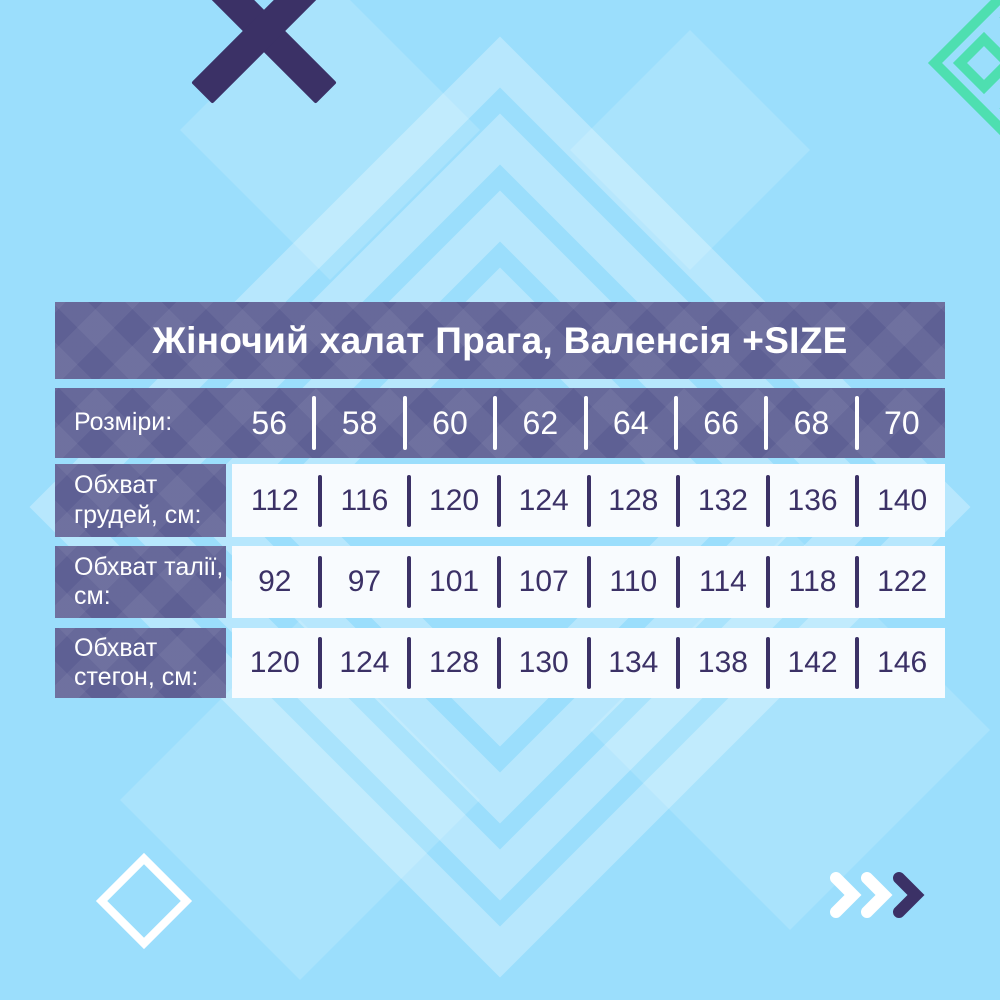  Describe the element at coordinates (963, 68) in the screenshot. I see `nested-diamond-icon` at that location.